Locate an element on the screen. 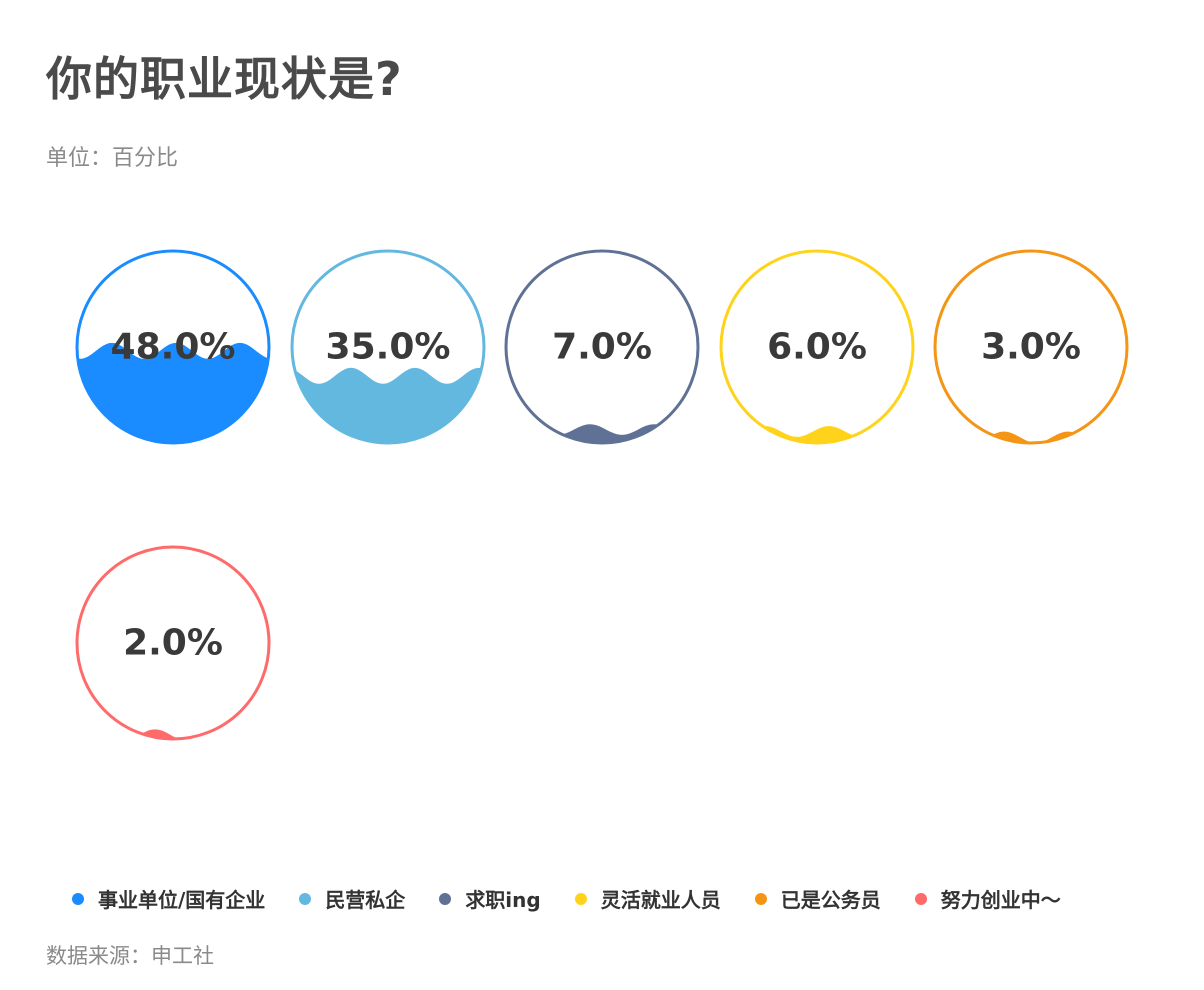 This screenshot has width=1204, height=990. value-label: 48.0% is located at coordinates (173, 347).